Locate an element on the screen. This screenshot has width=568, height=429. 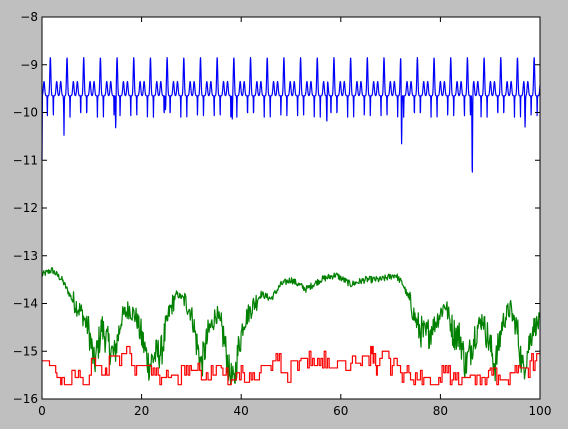
y-tick-label: −13 is located at coordinates (25, 256).